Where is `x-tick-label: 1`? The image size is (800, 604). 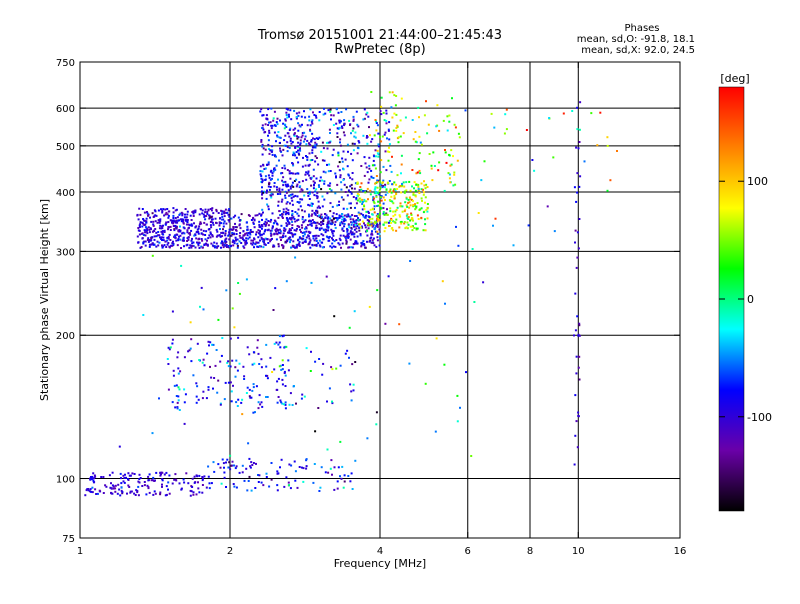
x-tick-label: 1 is located at coordinates (80, 551).